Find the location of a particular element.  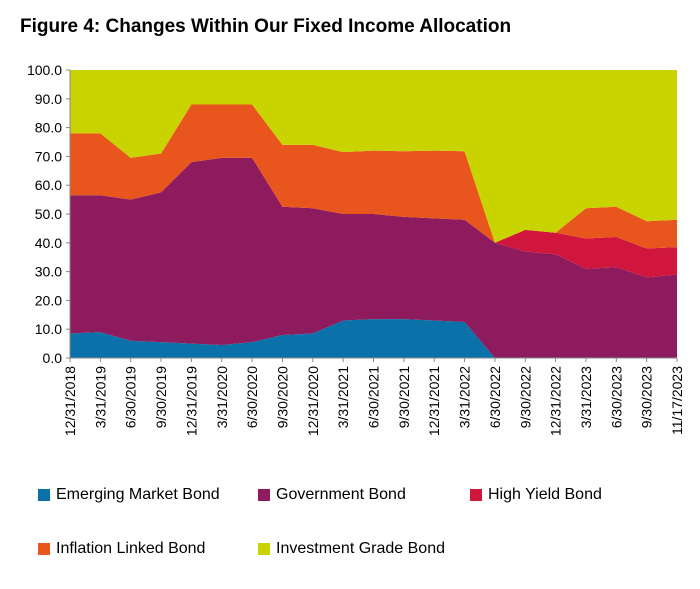

x-tick-label: 3/31/2021 is located at coordinates (343, 397).